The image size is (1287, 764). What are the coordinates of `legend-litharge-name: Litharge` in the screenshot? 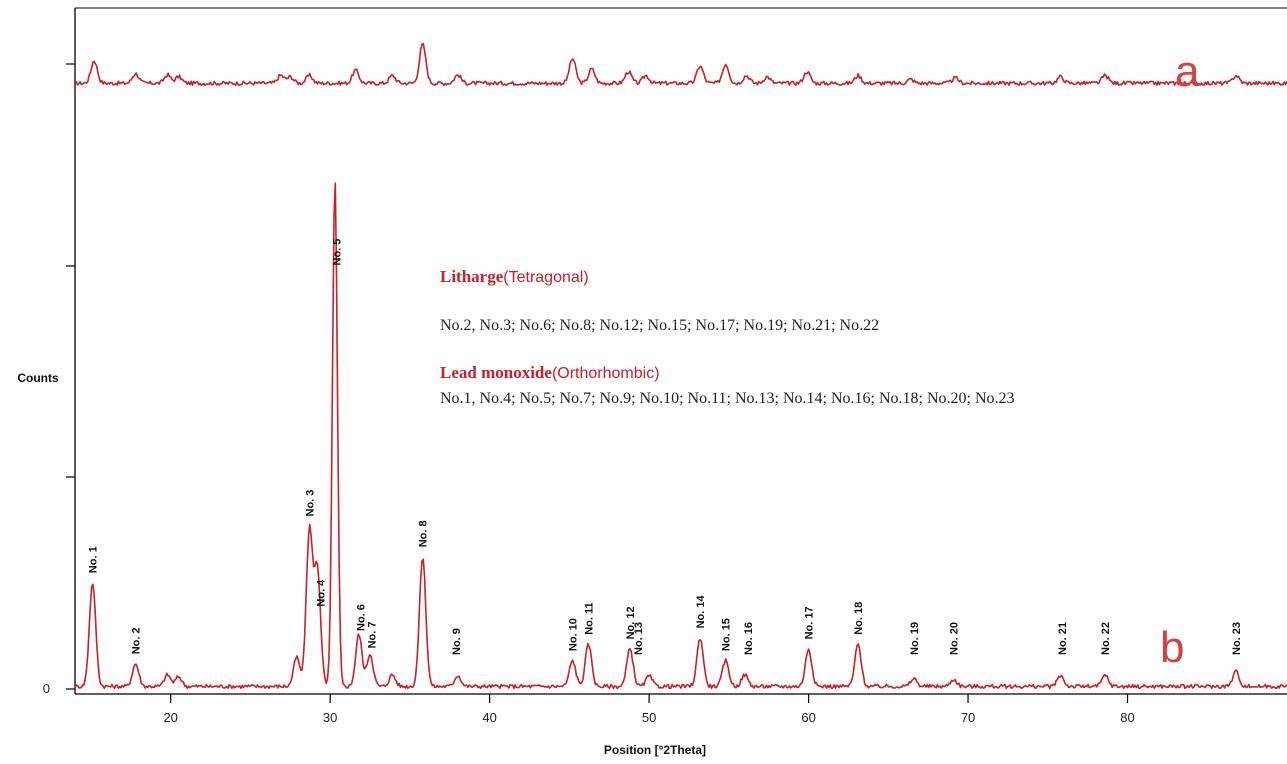 It's located at (472, 276).